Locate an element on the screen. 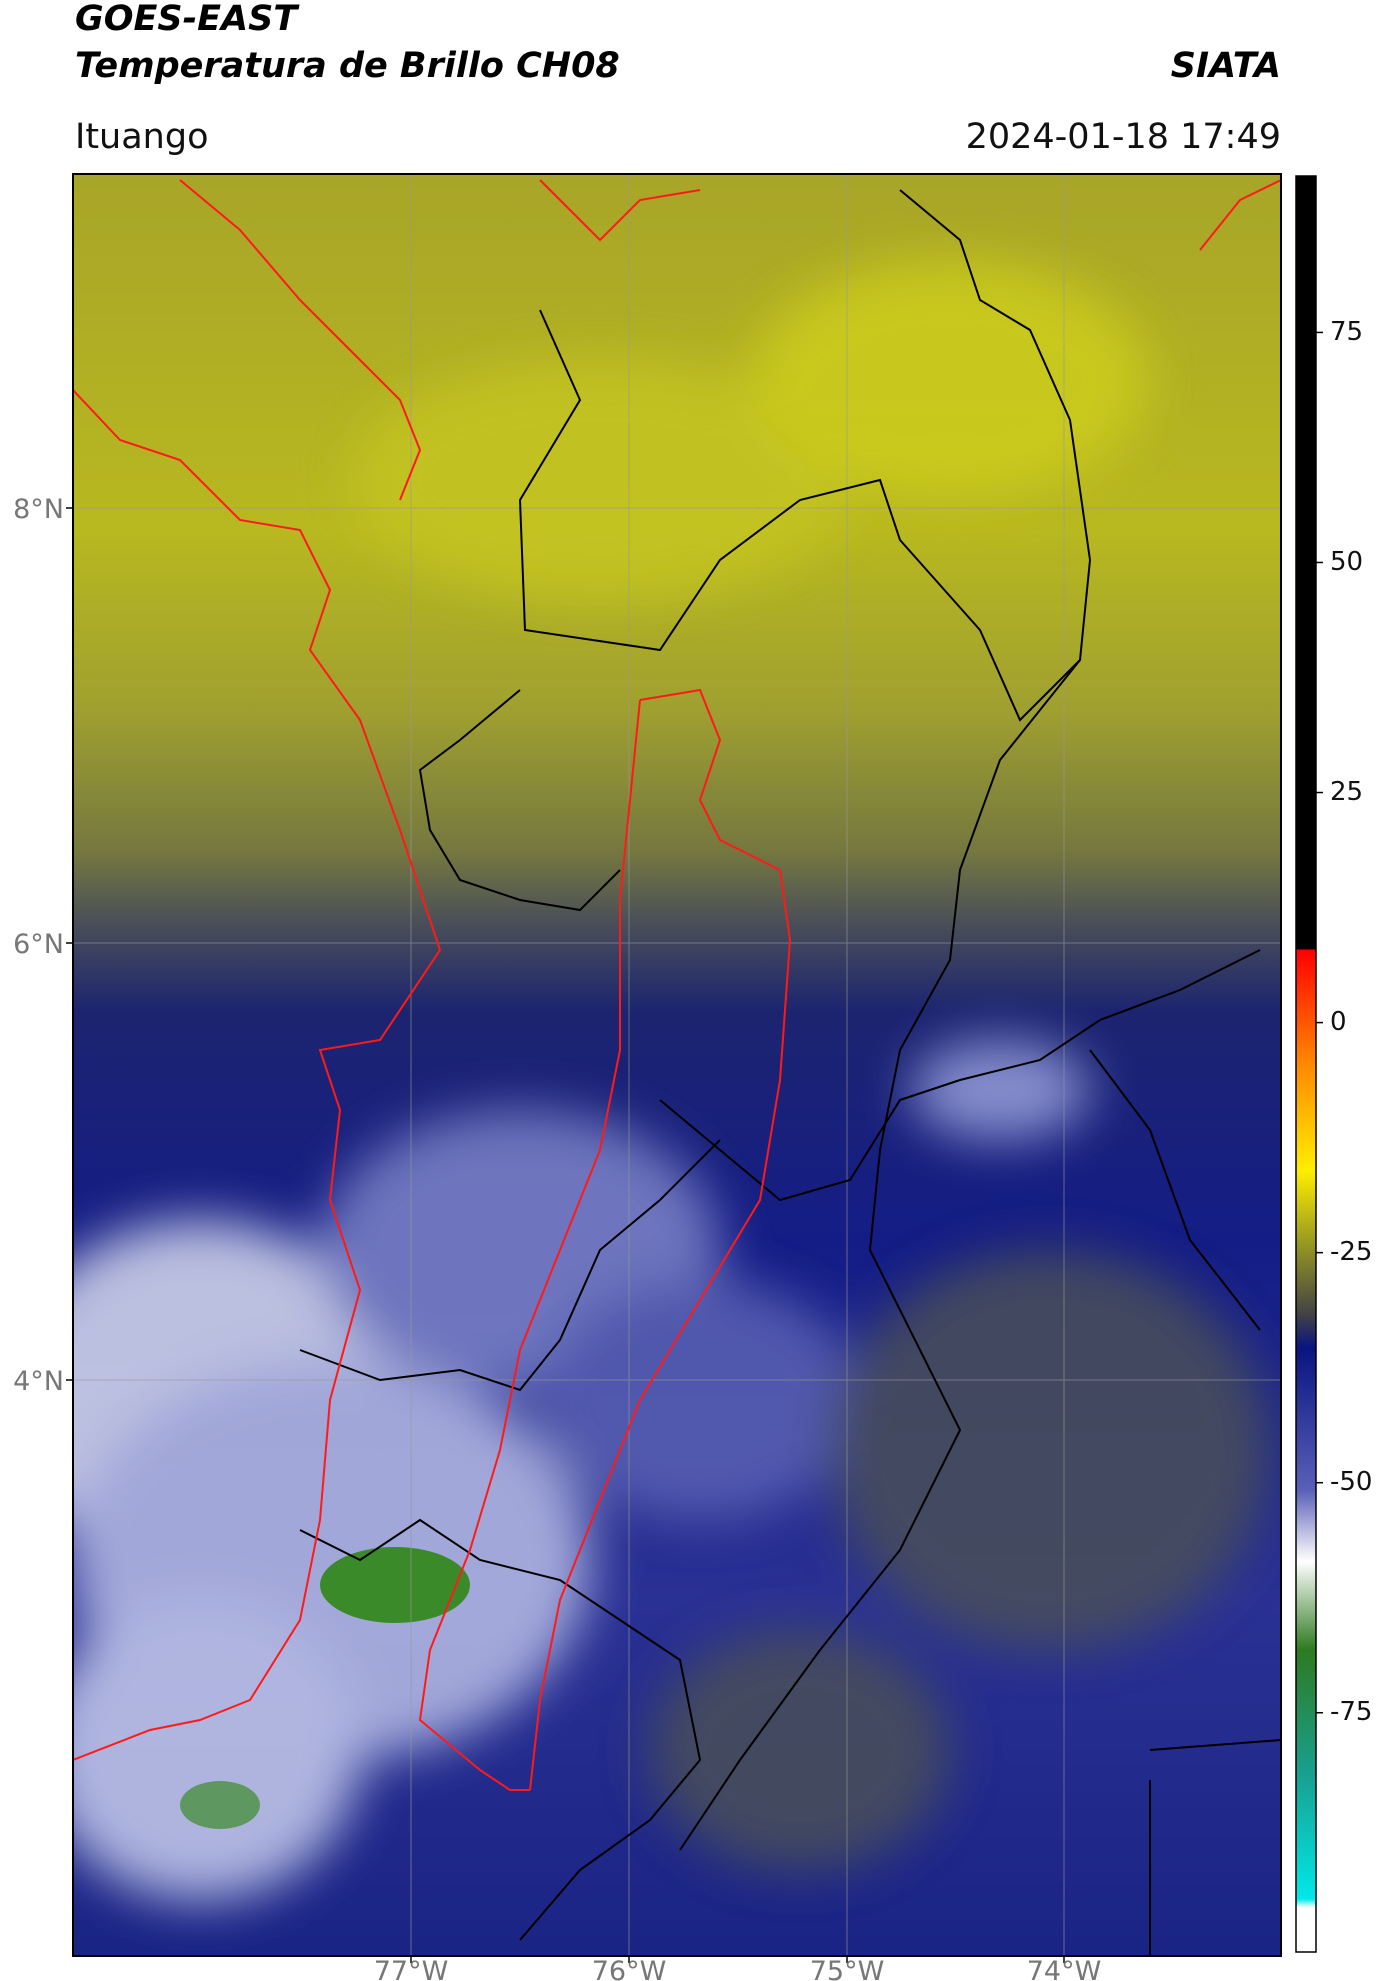 This screenshot has width=1384, height=1981. colorbar-tick-label: 50 is located at coordinates (1346, 562).